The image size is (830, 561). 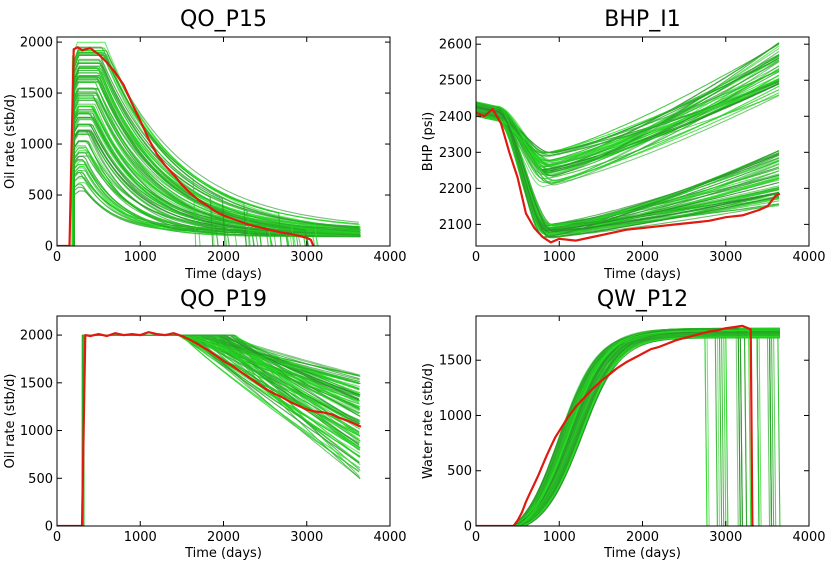 What do you see at coordinates (455, 153) in the screenshot?
I see `y-tick-label: 2300` at bounding box center [455, 153].